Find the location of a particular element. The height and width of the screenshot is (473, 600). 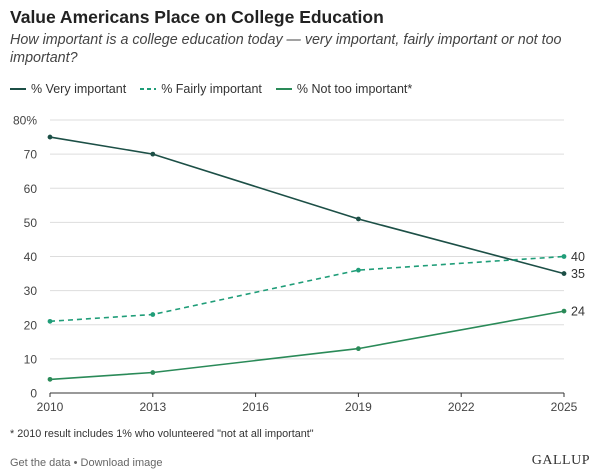

y-tick-label: 0 is located at coordinates (33, 394).